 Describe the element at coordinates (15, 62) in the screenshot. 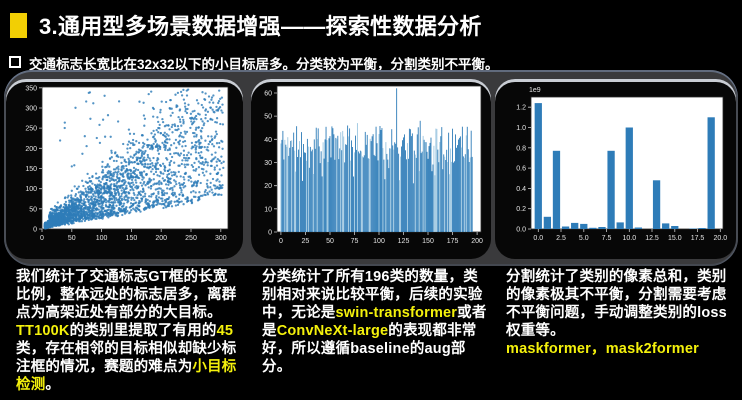

I see `subtitle-bullet-square-icon` at that location.